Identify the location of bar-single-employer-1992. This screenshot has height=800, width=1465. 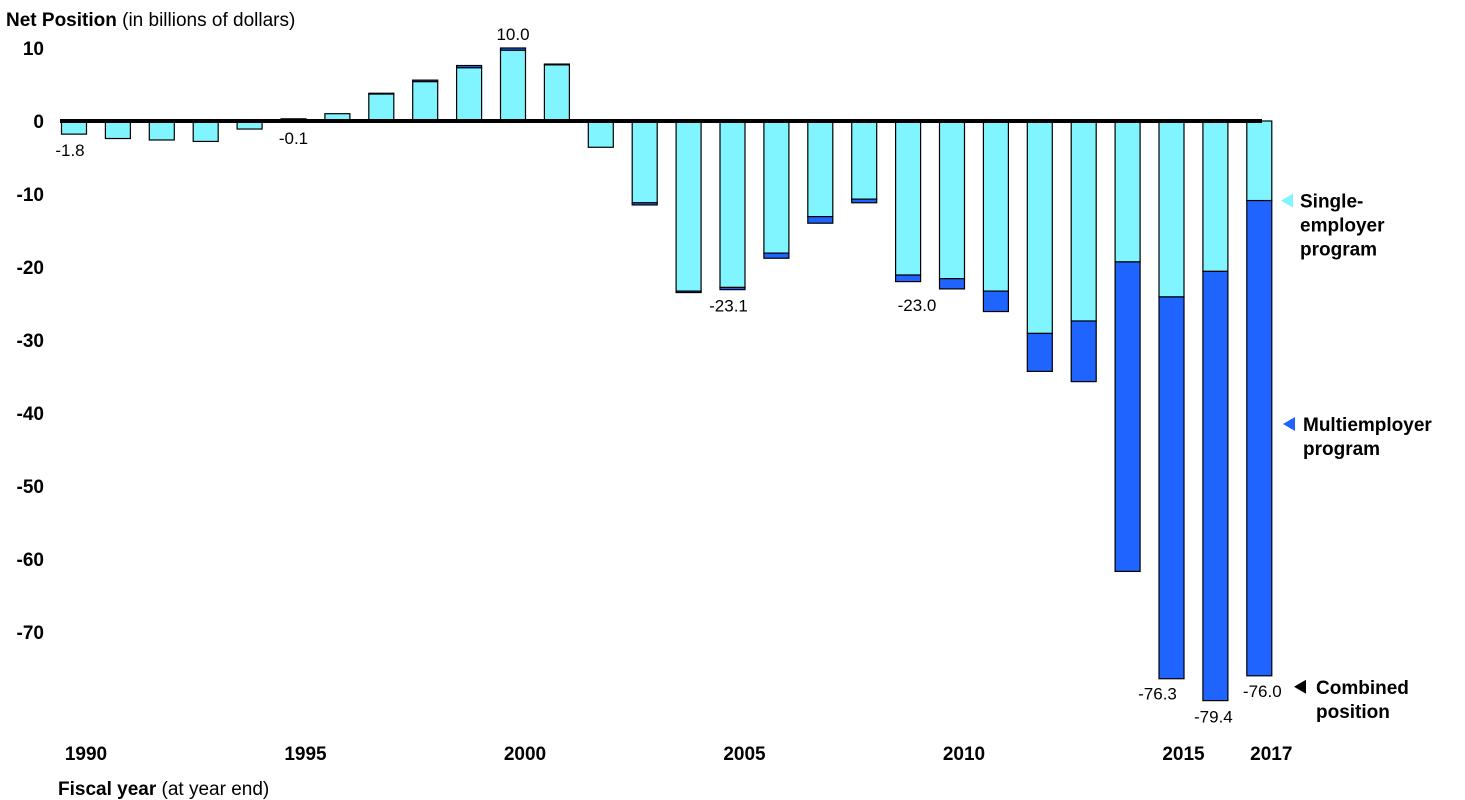
(161, 130).